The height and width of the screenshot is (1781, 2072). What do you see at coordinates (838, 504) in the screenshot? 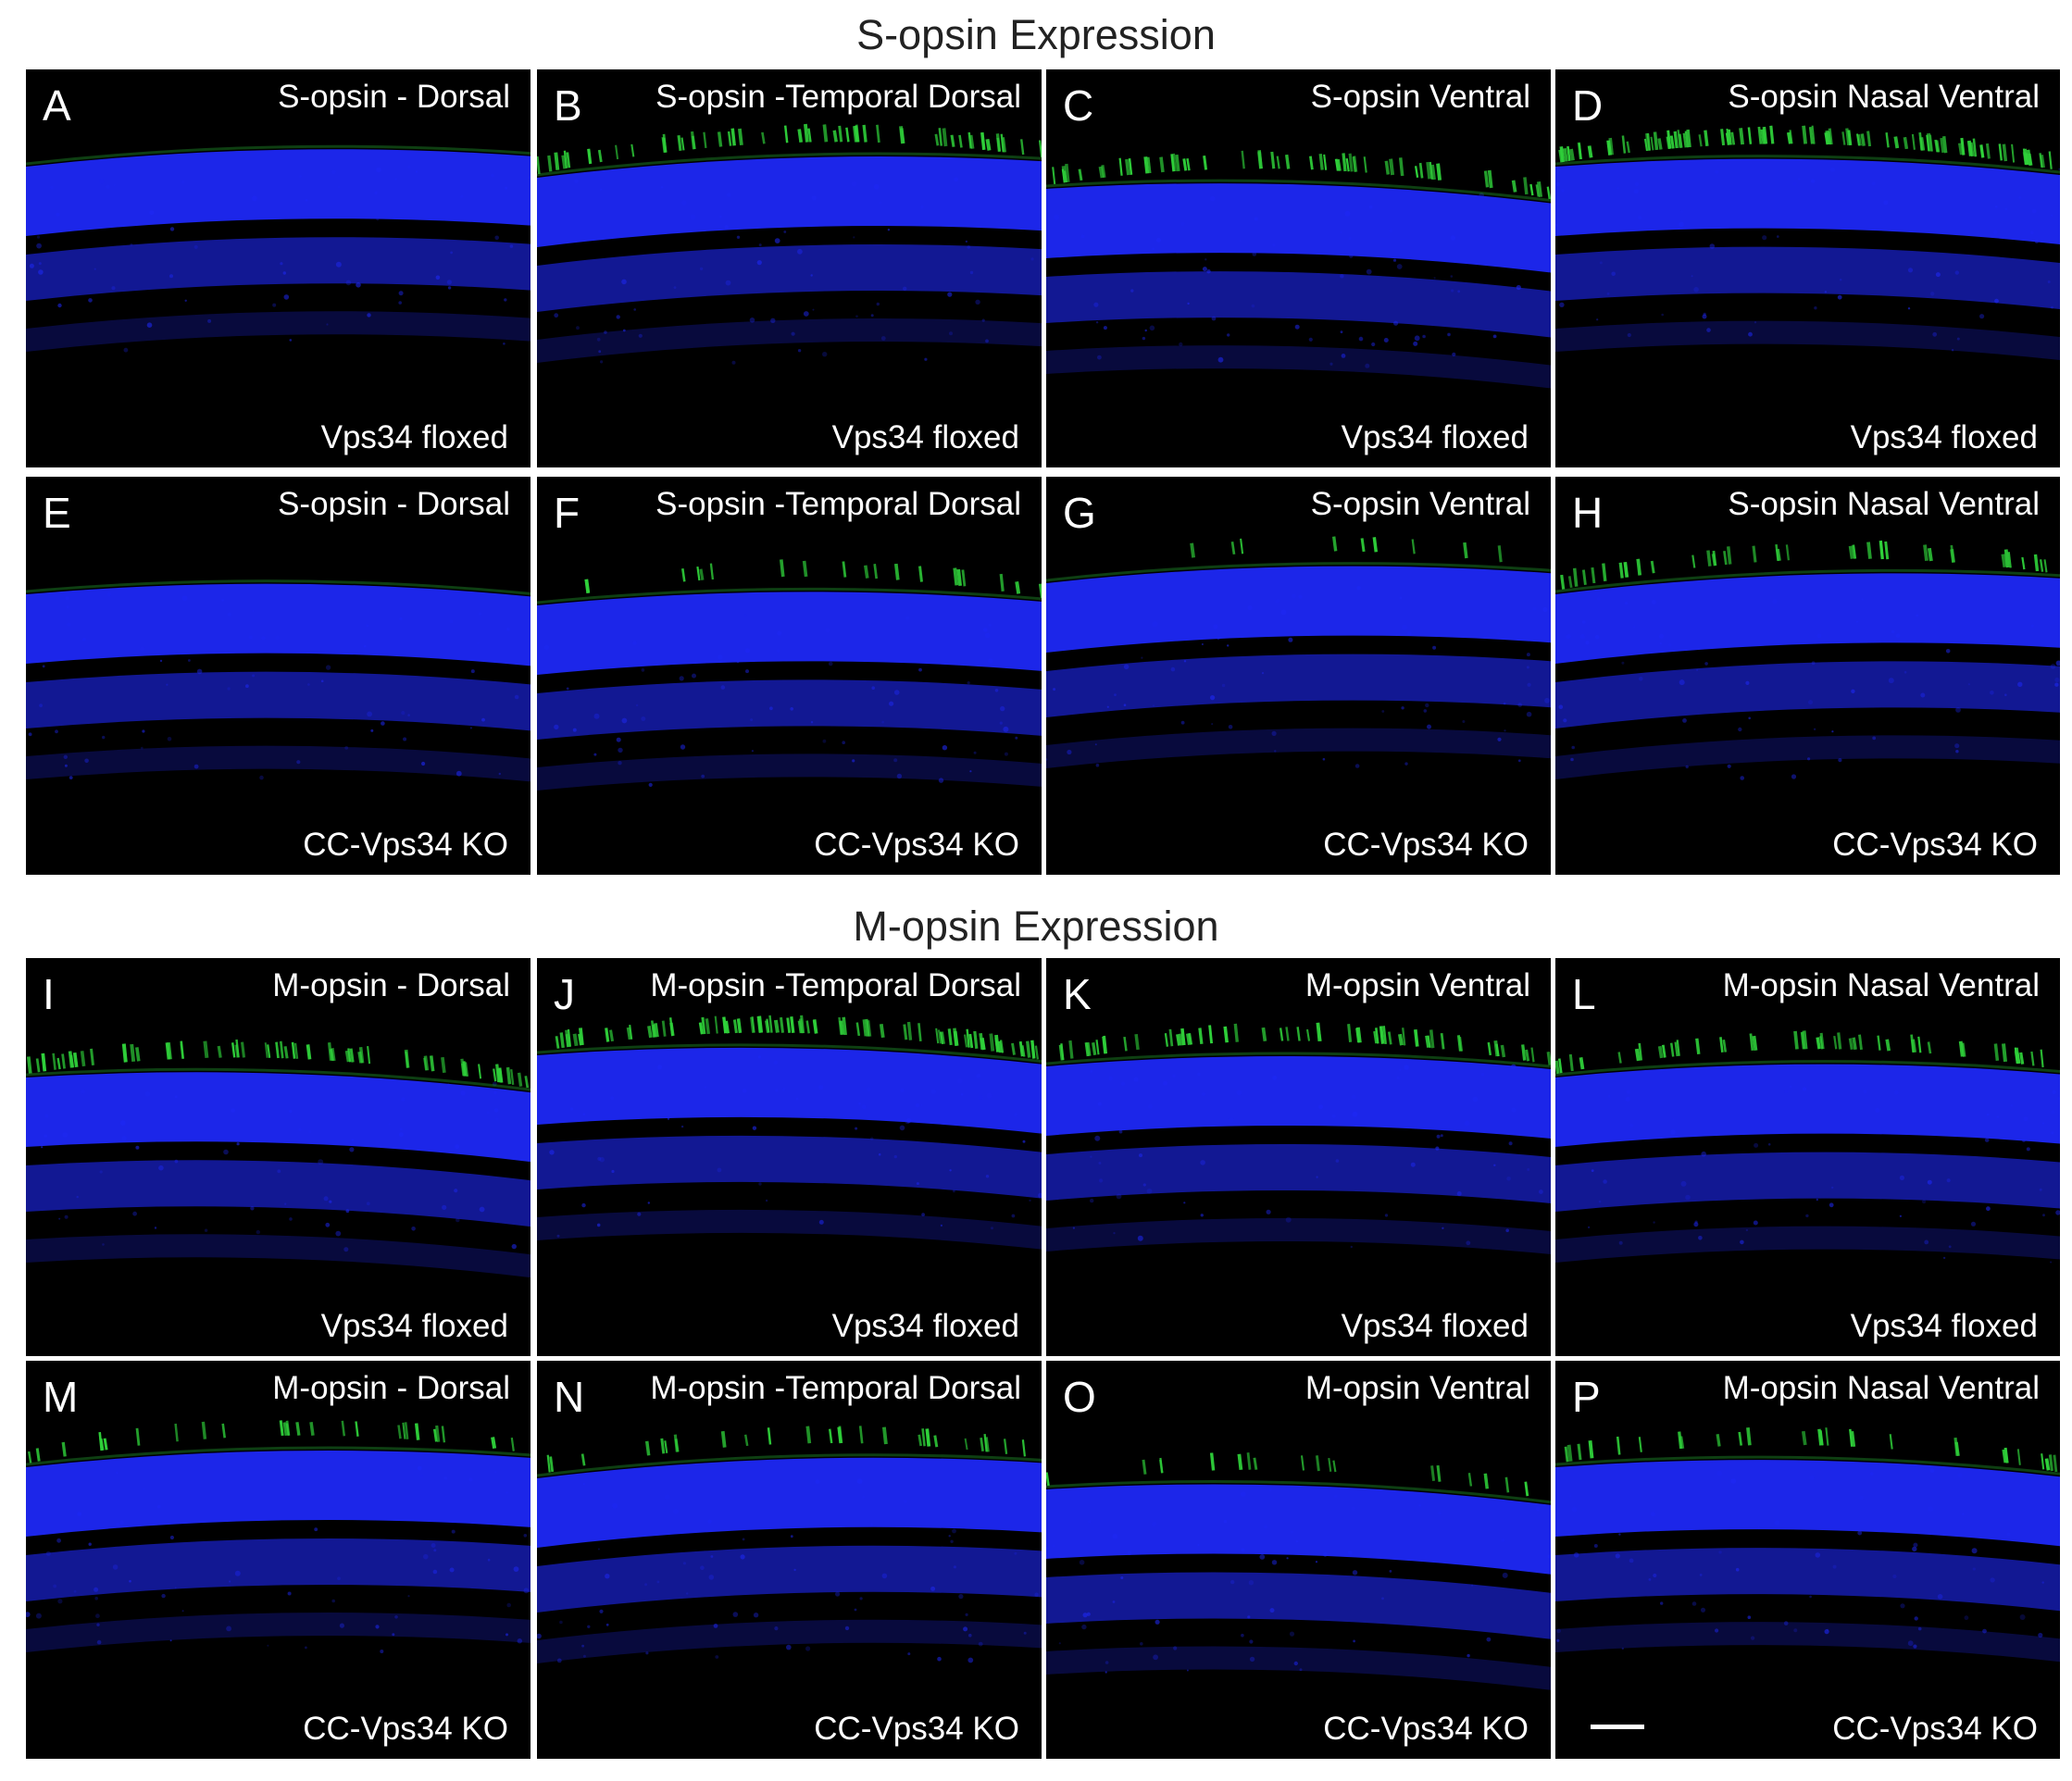
I see `panel-region-label: S-opsin -Temporal Dorsal` at bounding box center [838, 504].